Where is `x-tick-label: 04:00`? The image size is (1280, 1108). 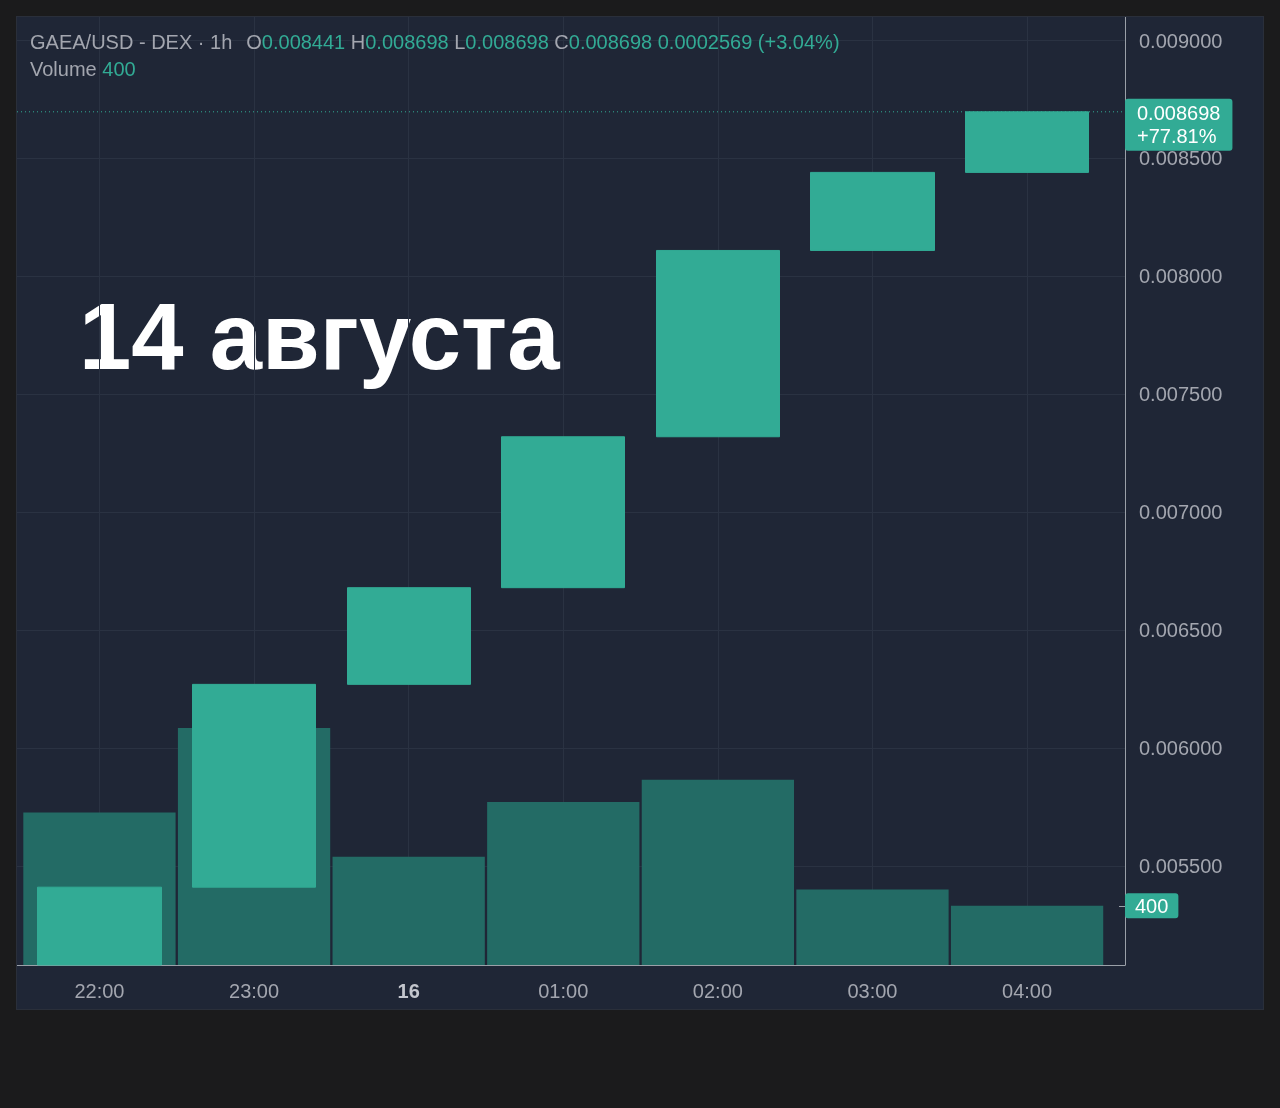
x-tick-label: 04:00 is located at coordinates (1027, 991).